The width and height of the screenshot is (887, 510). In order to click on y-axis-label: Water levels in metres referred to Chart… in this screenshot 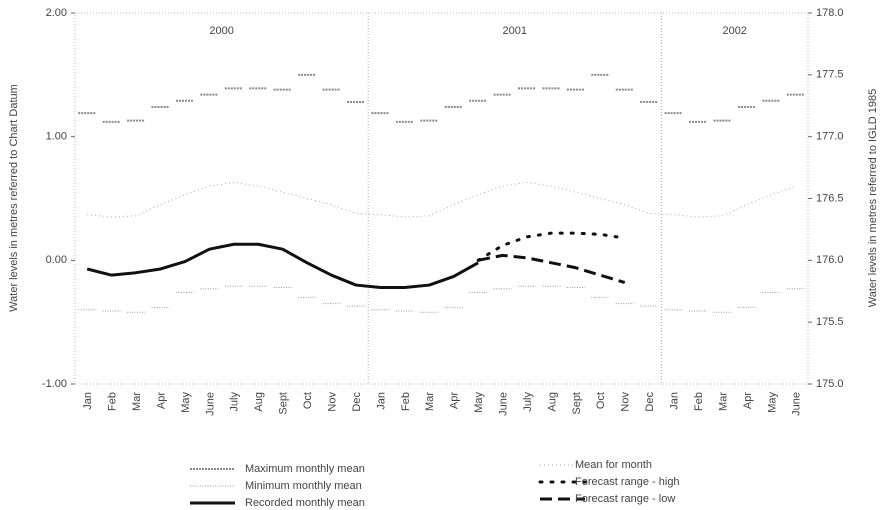, I will do `click(14, 198)`.